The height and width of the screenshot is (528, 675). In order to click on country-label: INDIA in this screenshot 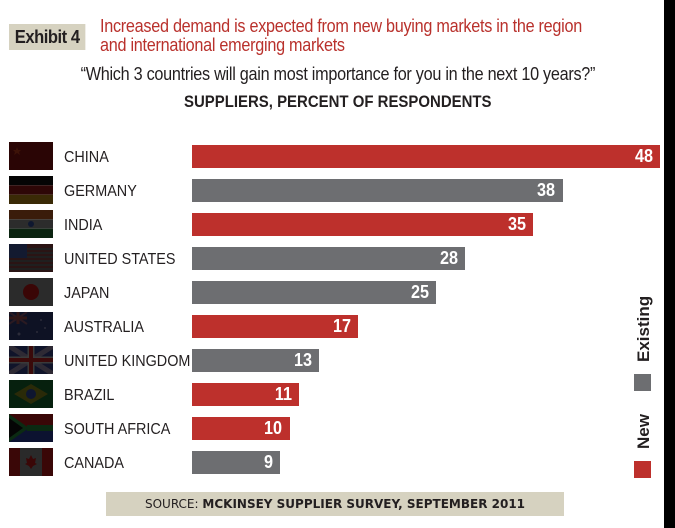, I will do `click(83, 225)`.